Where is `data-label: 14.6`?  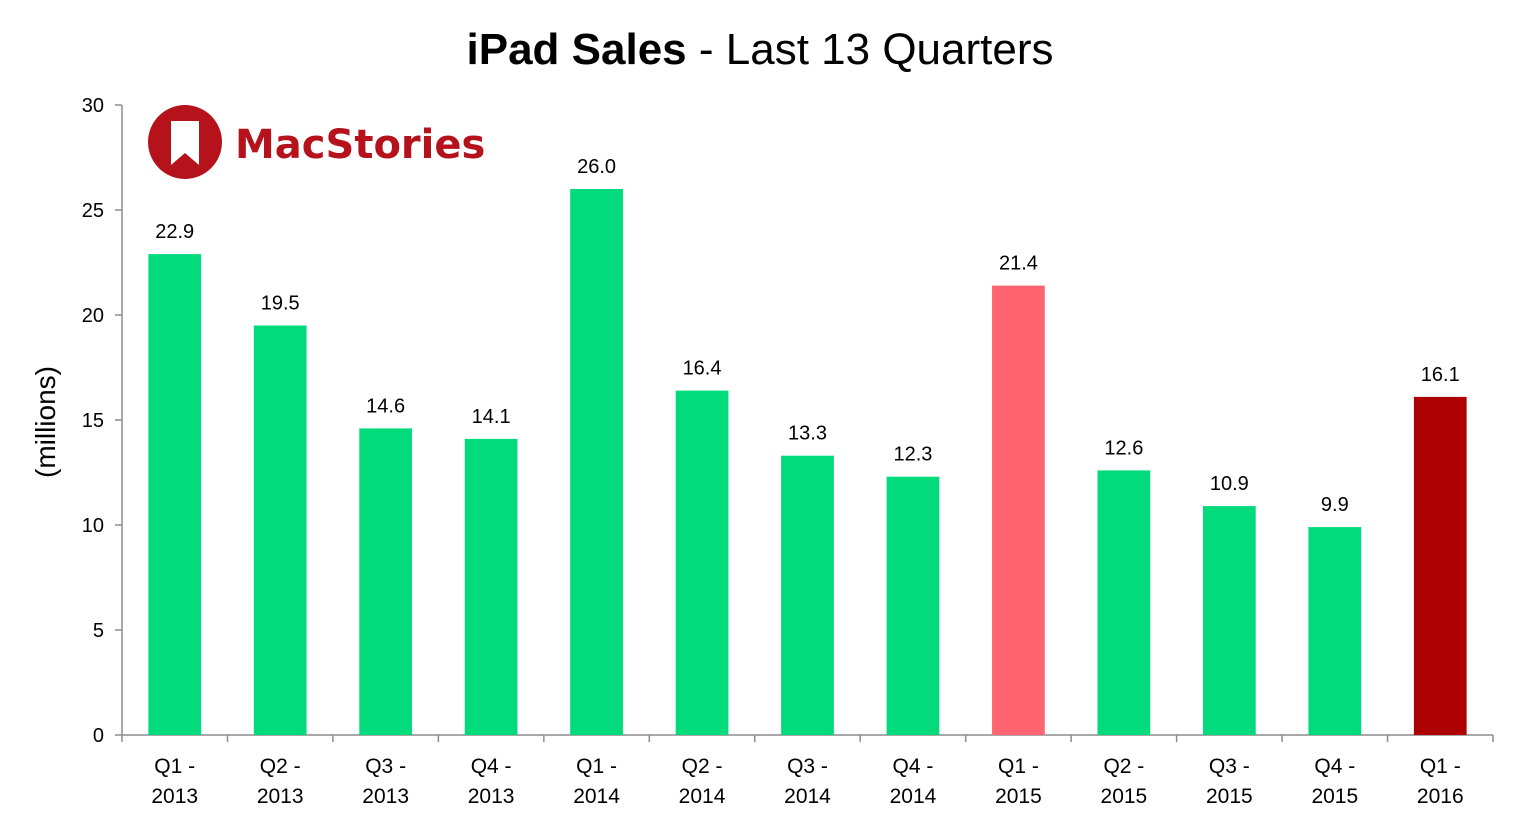
data-label: 14.6 is located at coordinates (385, 406).